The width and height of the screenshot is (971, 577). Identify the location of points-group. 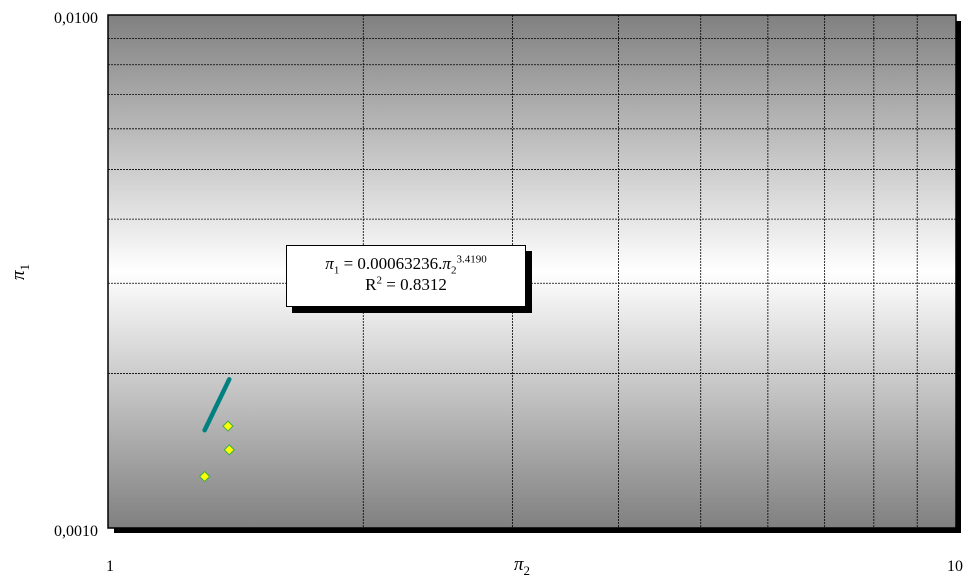
(216, 451).